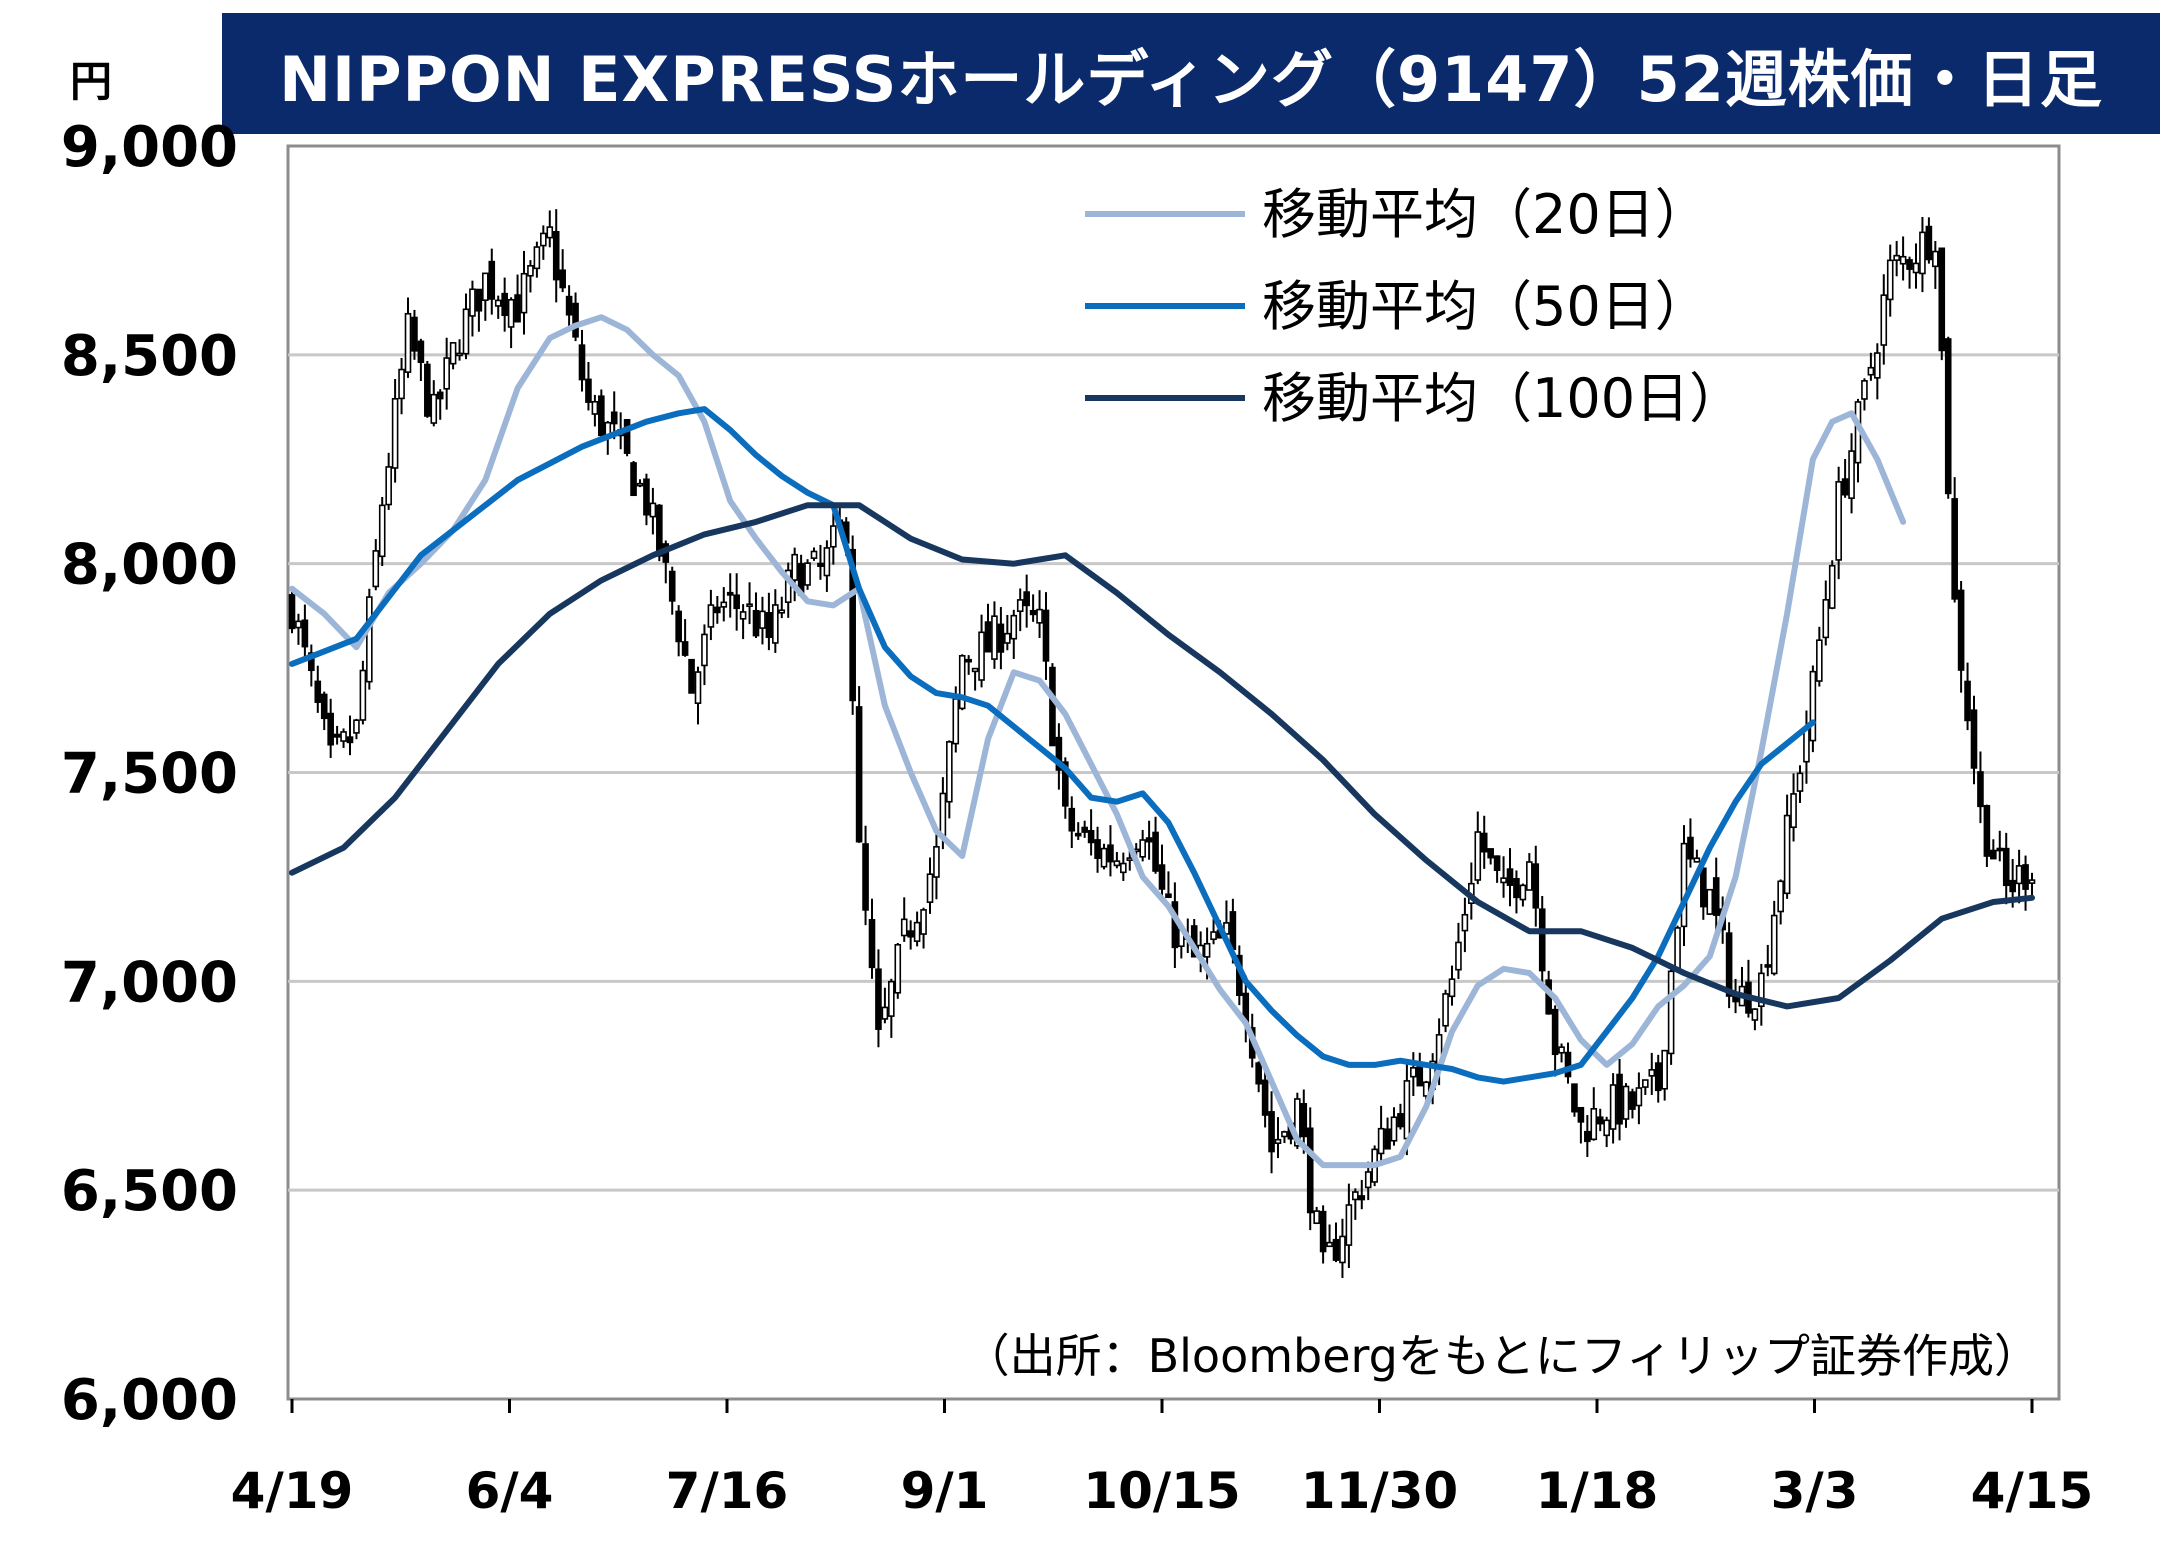 The width and height of the screenshot is (2167, 1541). Describe the element at coordinates (1502, 1356) in the screenshot. I see `source-note: （出所：Bloombergをもとにフィリップ証券作成）` at that location.